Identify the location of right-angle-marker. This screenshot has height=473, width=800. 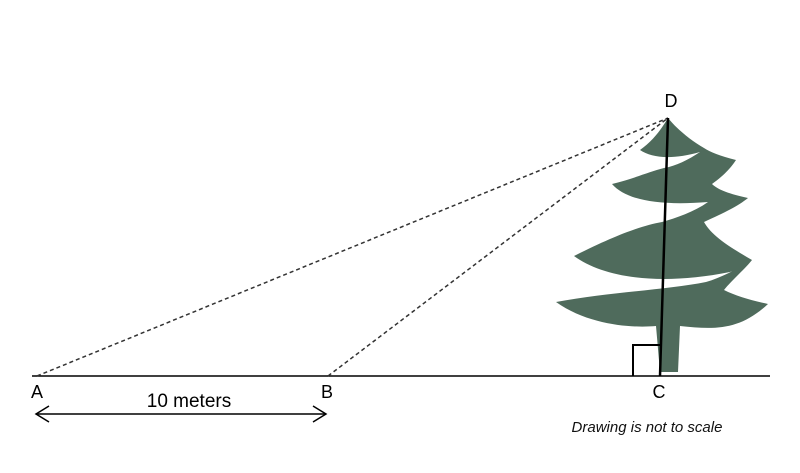
(646, 360).